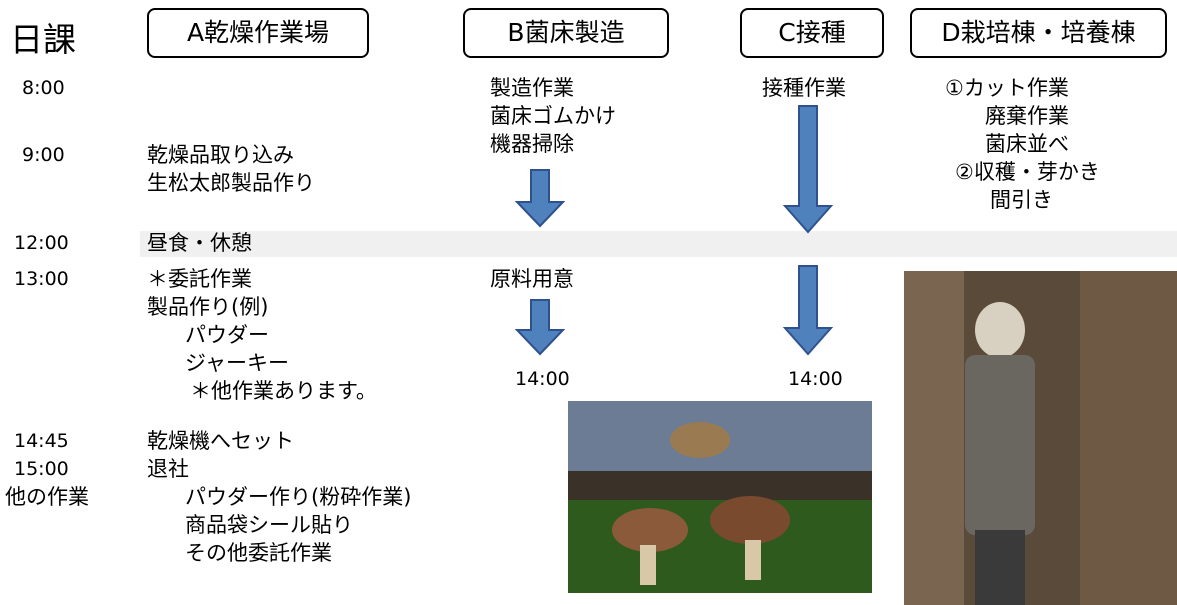 The width and height of the screenshot is (1177, 605). I want to click on task: 製品作り(例), so click(208, 307).